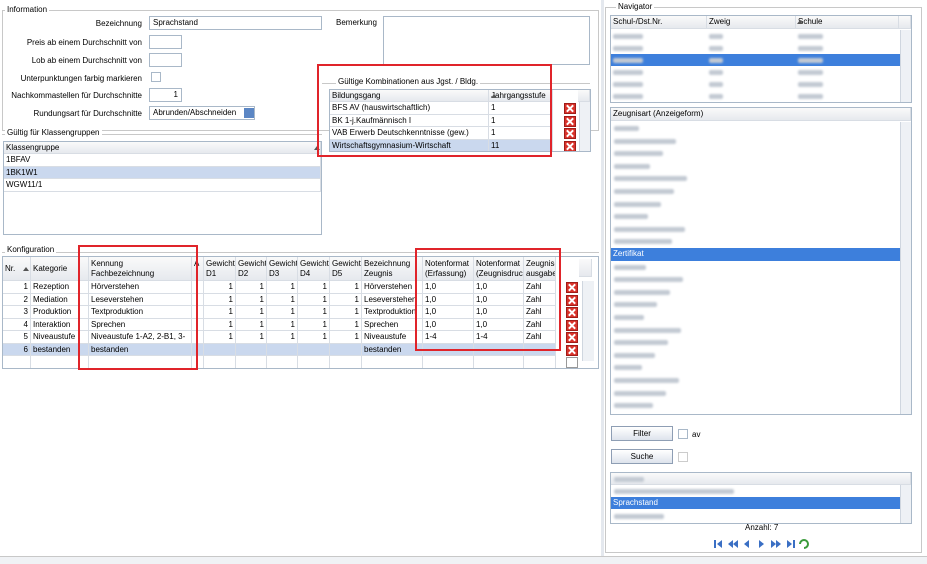 This screenshot has width=927, height=564. Describe the element at coordinates (60, 324) in the screenshot. I see `table-cell: Interaktion` at that location.